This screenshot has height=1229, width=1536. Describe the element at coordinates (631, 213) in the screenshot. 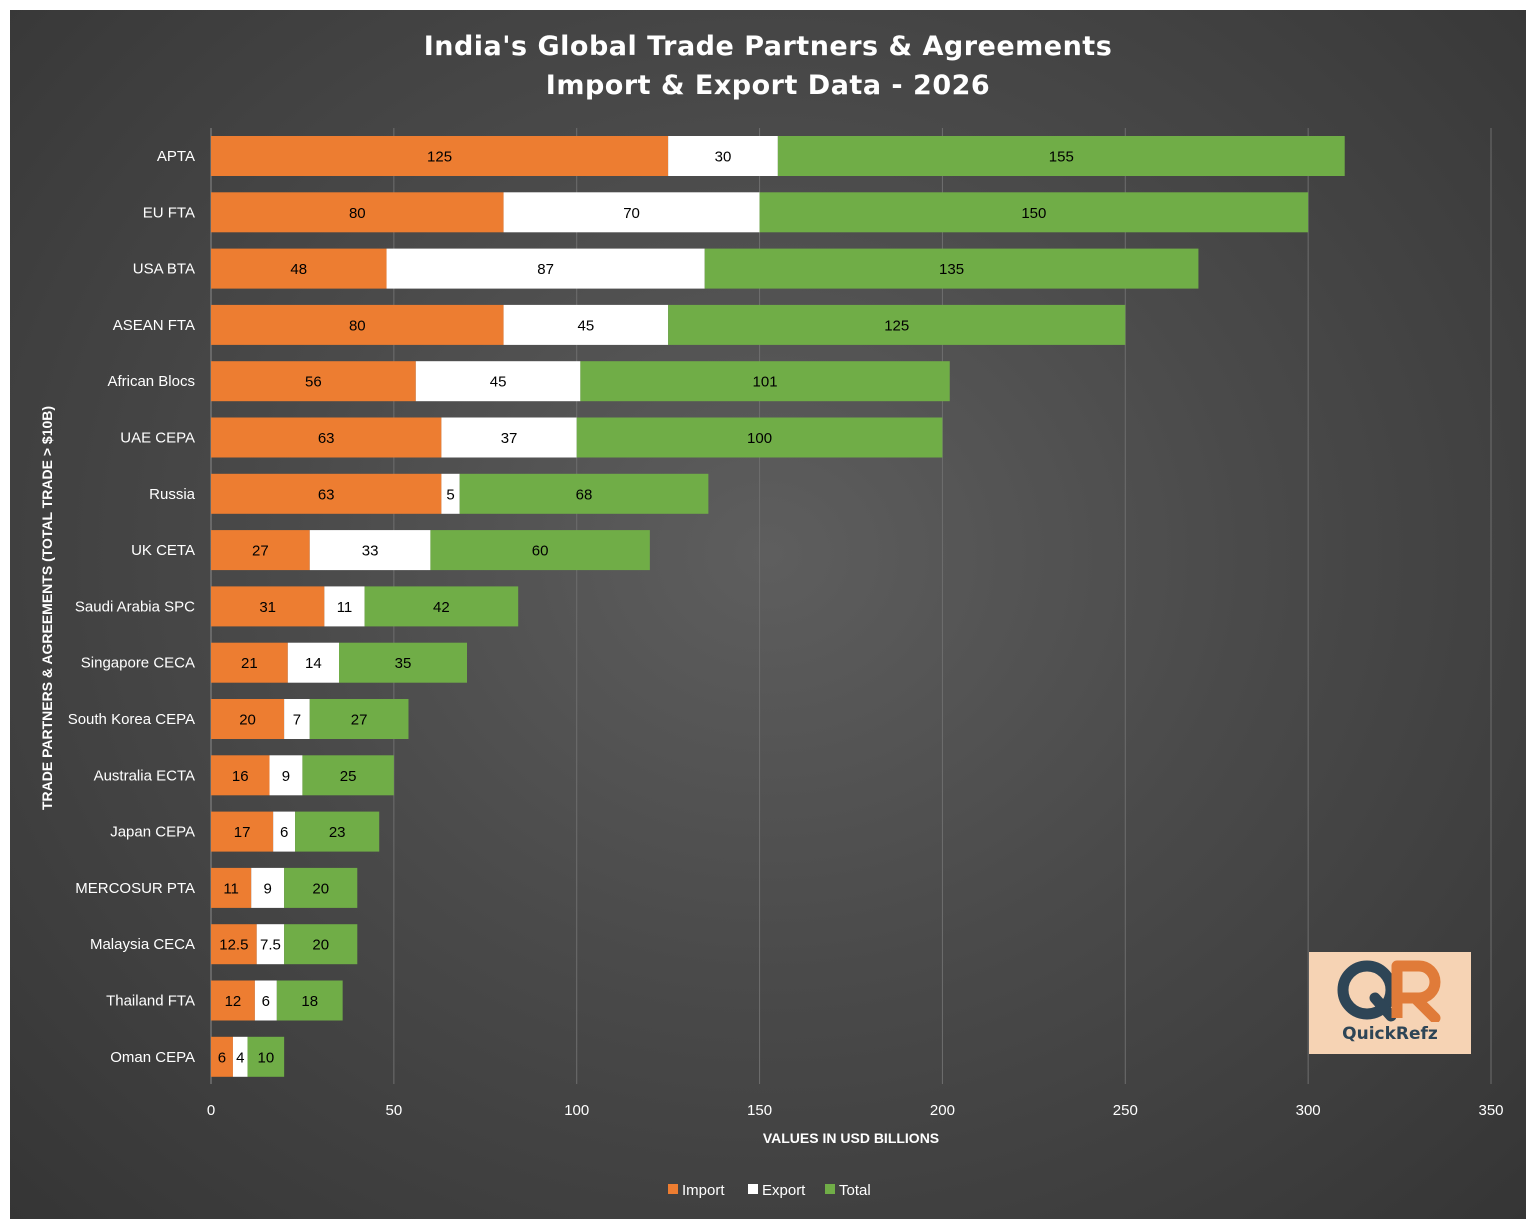

I see `data-label-export: 70` at that location.